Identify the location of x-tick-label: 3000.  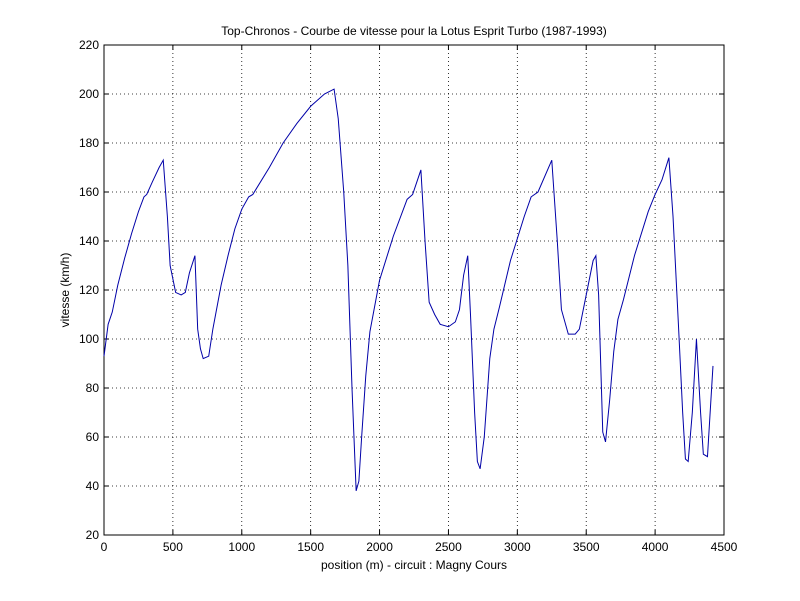
(517, 547).